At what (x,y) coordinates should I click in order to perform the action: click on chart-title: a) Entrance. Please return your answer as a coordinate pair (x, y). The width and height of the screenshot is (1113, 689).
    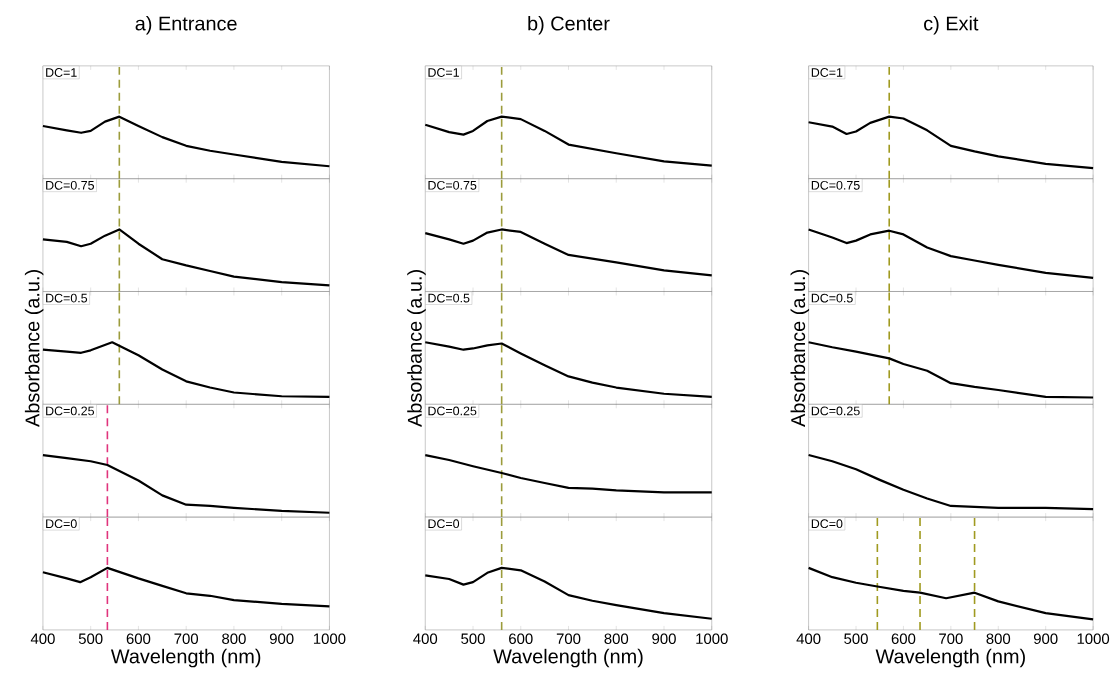
    Looking at the image, I should click on (186, 25).